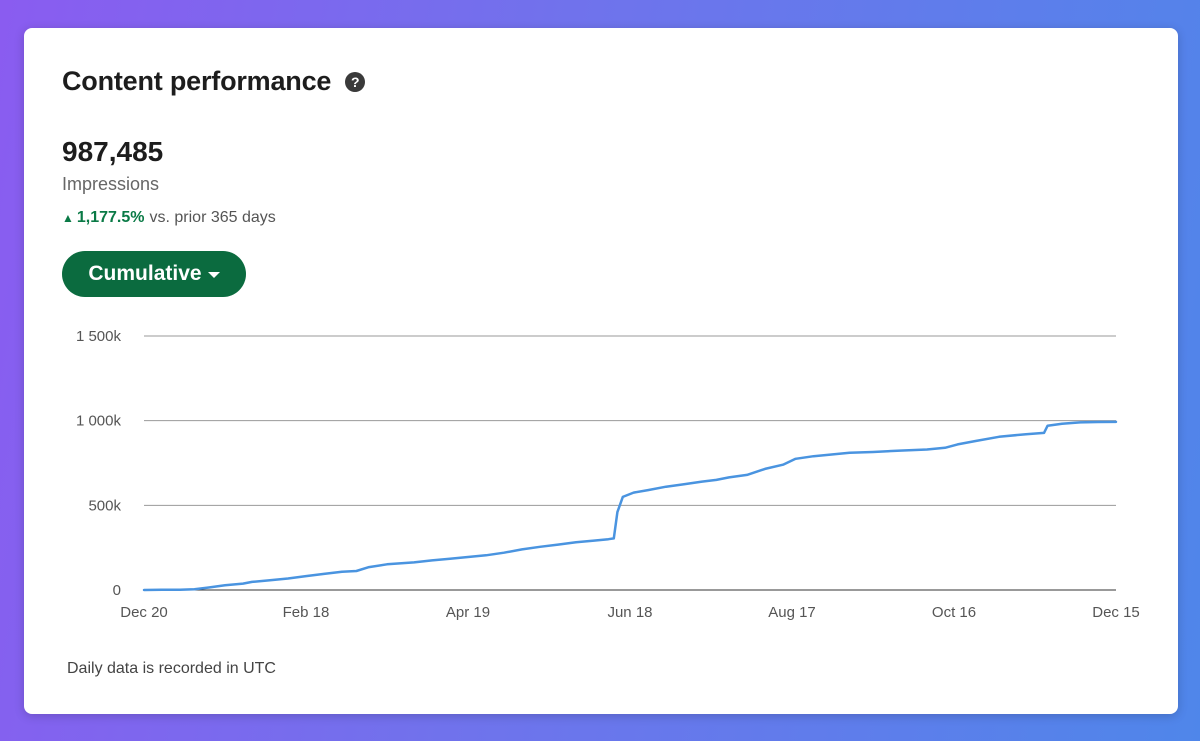 The image size is (1200, 741). What do you see at coordinates (145, 273) in the screenshot?
I see `cumulative-label: Cumulative` at bounding box center [145, 273].